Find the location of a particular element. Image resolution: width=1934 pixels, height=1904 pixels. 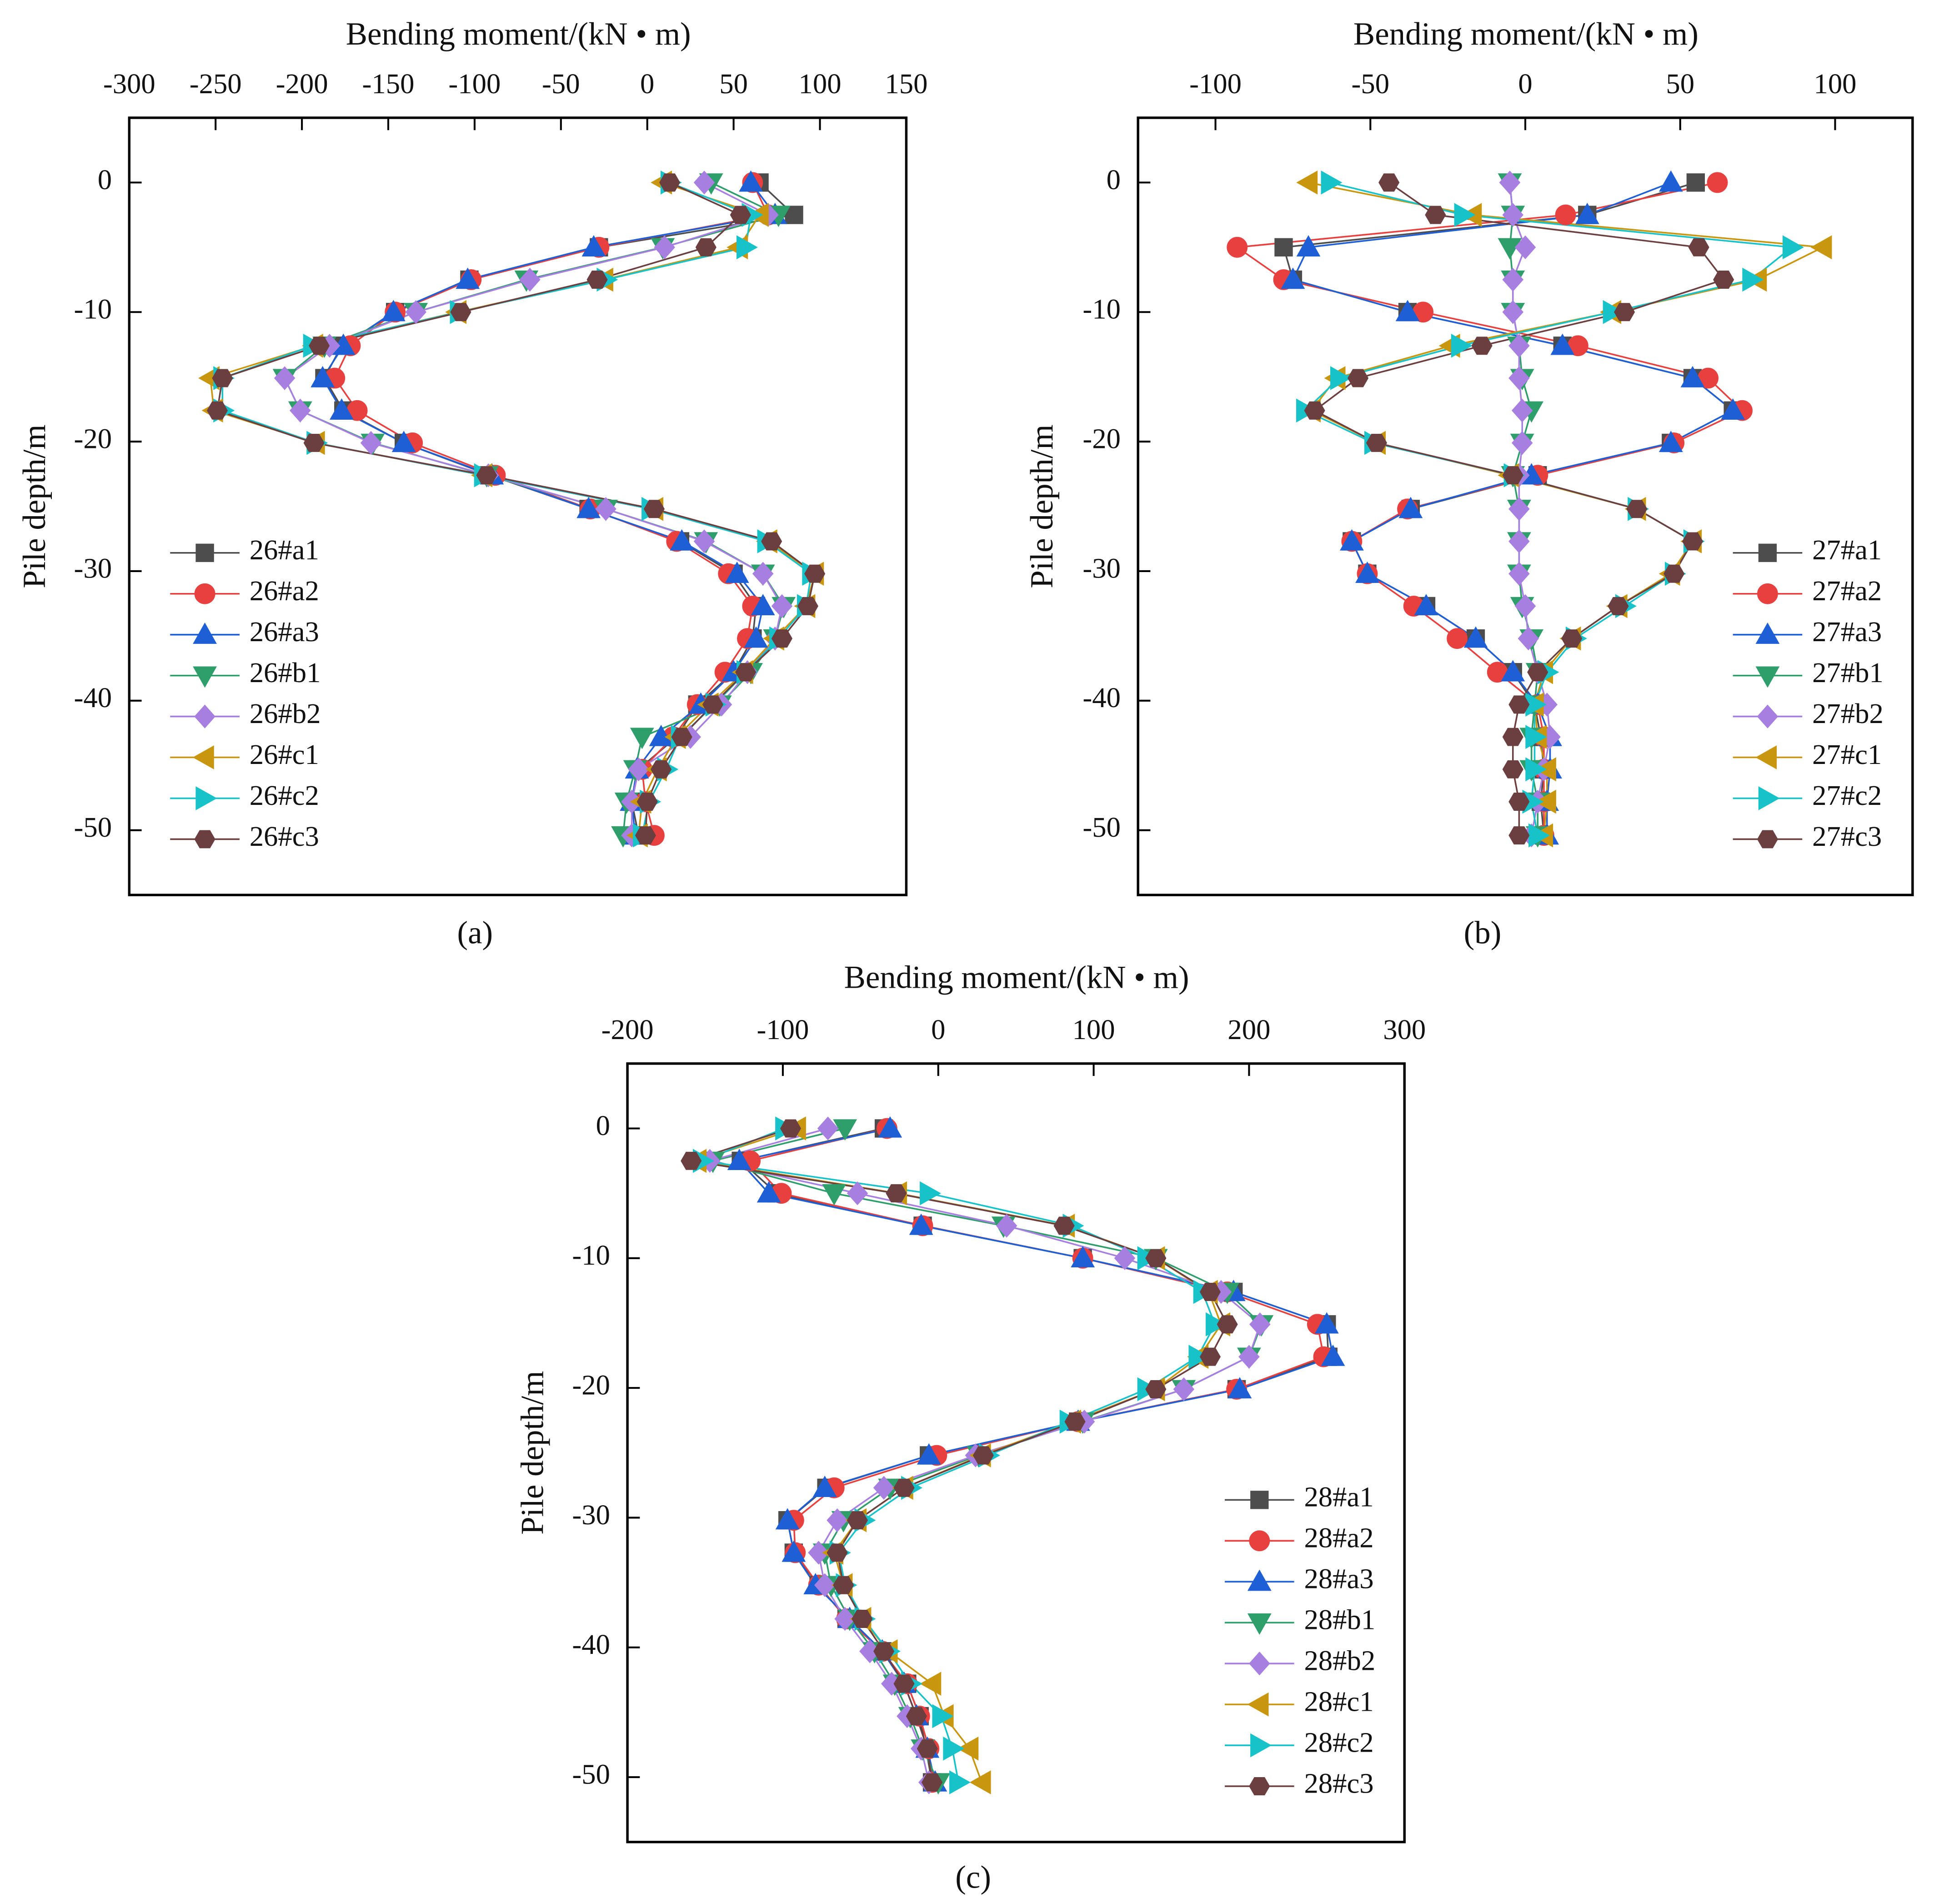

panel-label: (b) is located at coordinates (1483, 932).